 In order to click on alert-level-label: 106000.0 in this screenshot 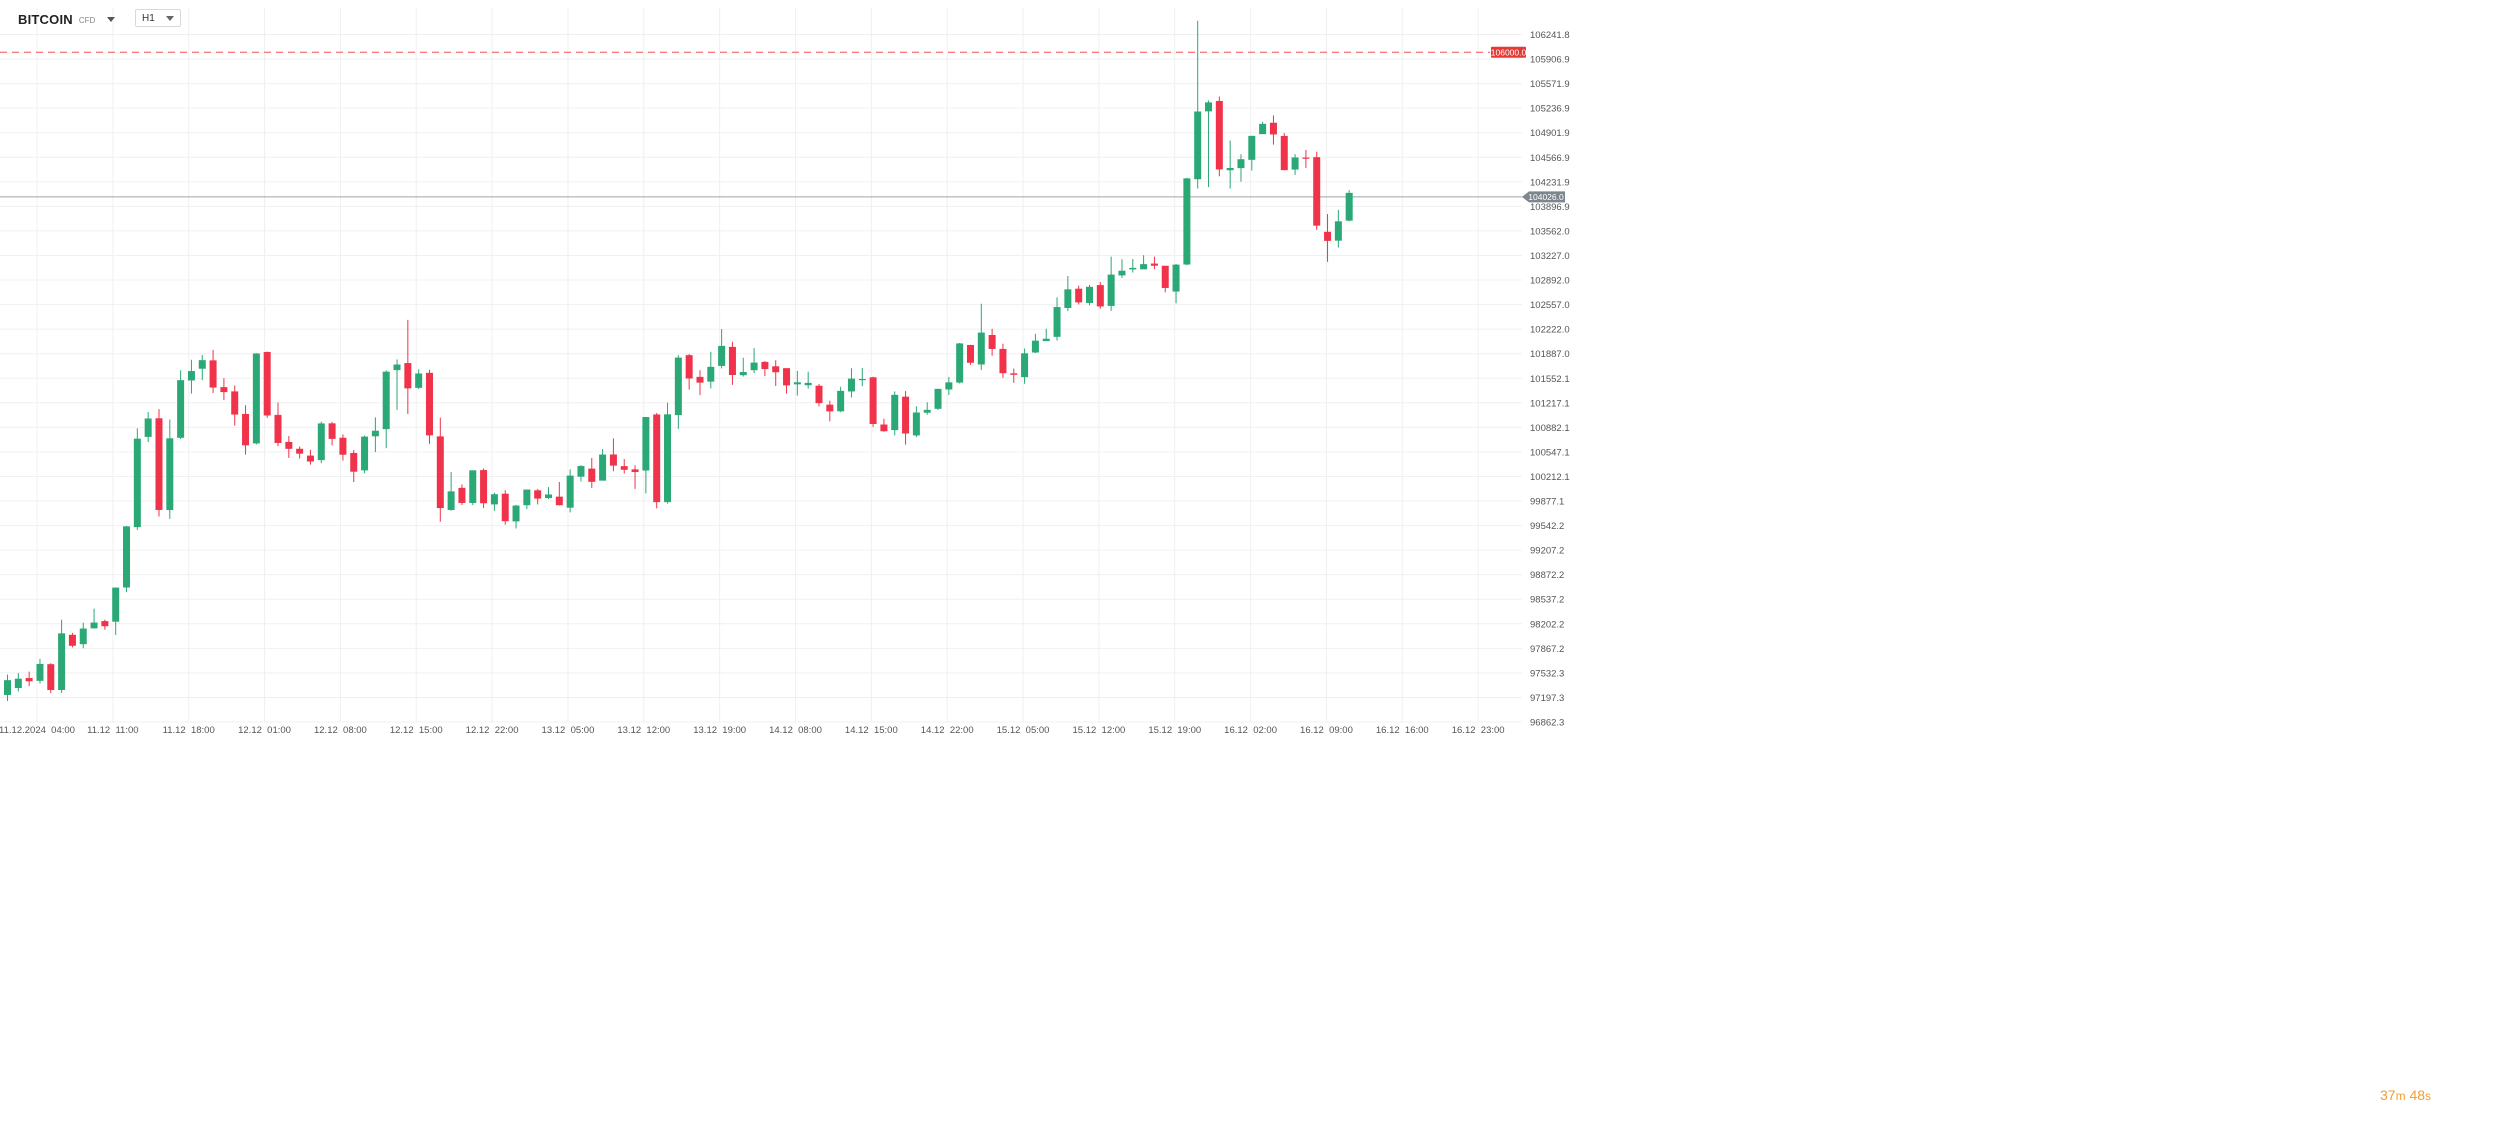, I will do `click(1509, 52)`.